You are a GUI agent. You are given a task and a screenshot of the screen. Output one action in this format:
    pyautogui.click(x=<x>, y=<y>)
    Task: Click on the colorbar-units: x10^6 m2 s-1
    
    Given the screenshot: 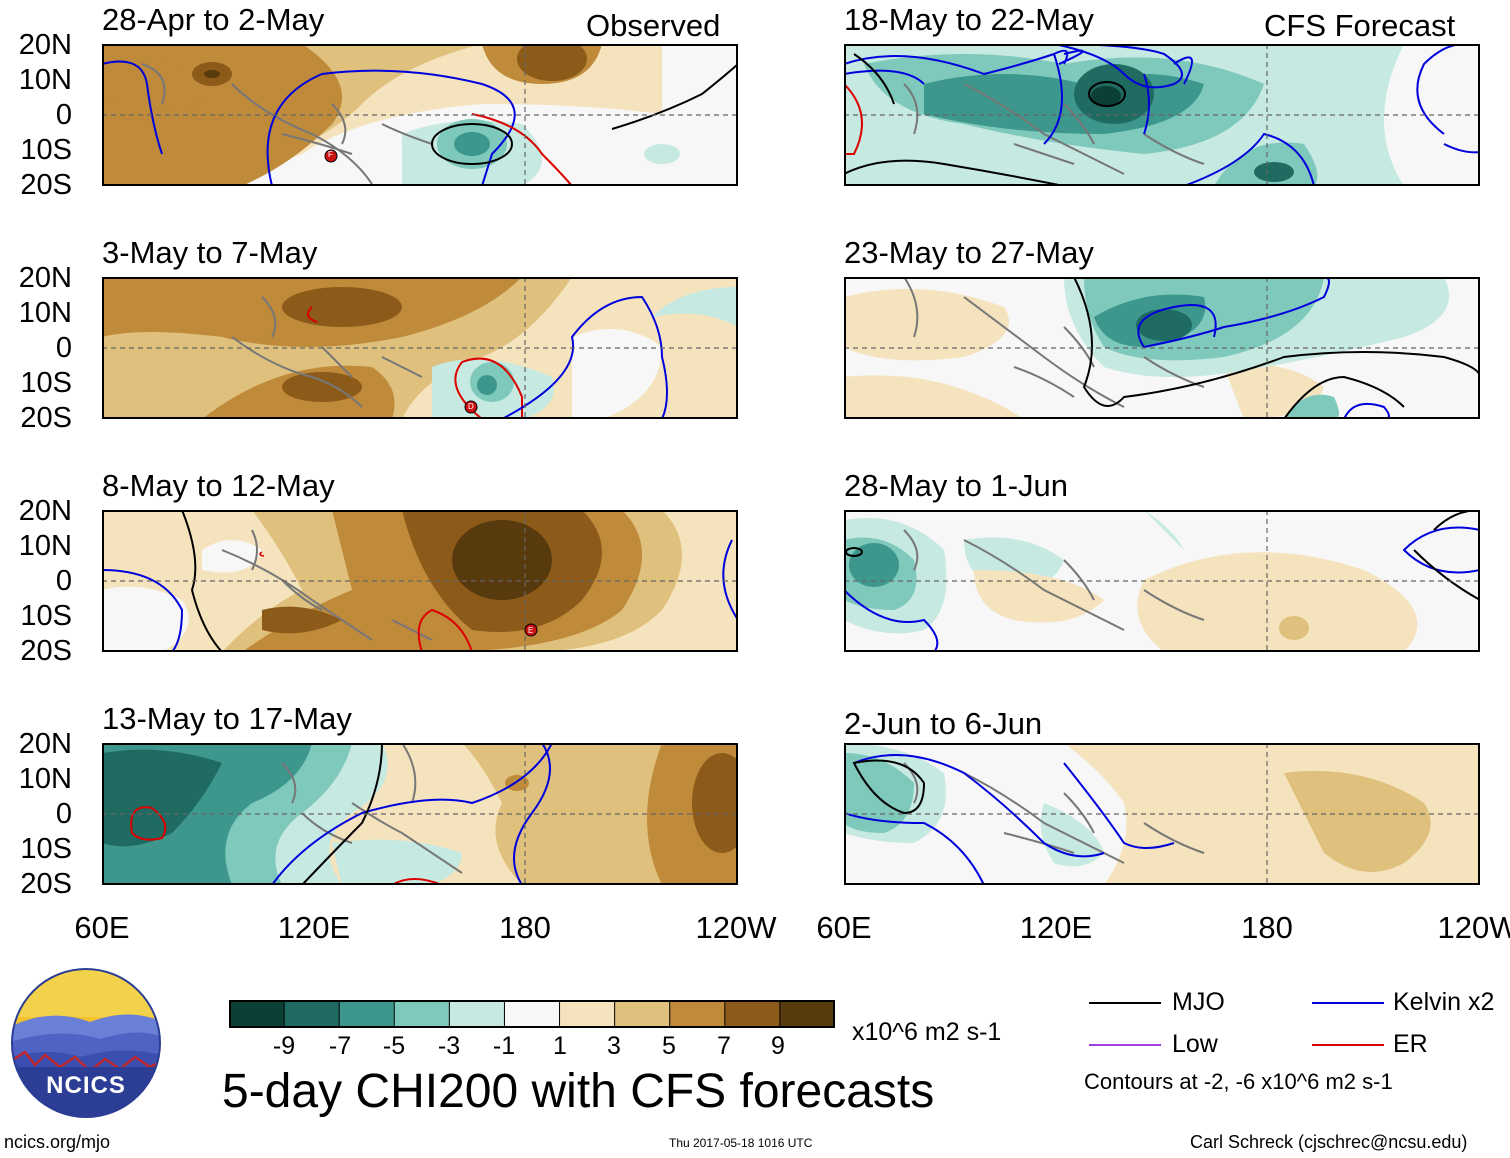 What is the action you would take?
    pyautogui.click(x=927, y=1032)
    